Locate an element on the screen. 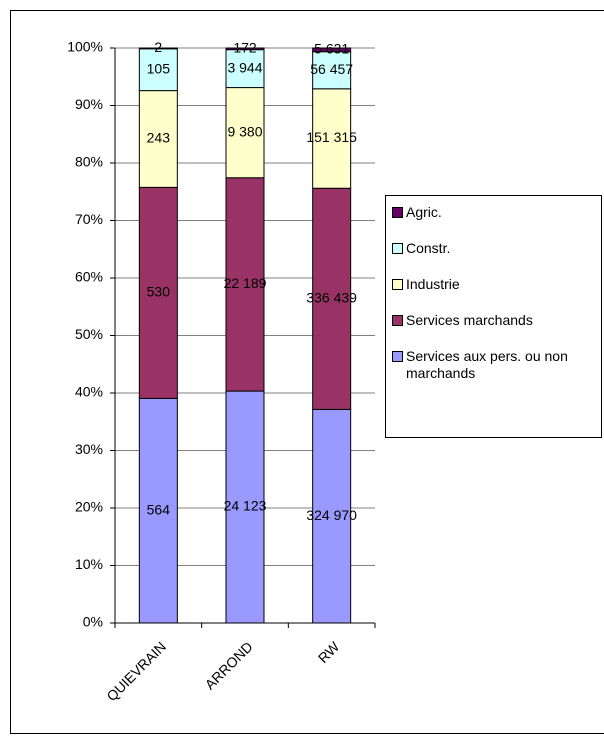  value-label: 2 is located at coordinates (158, 47).